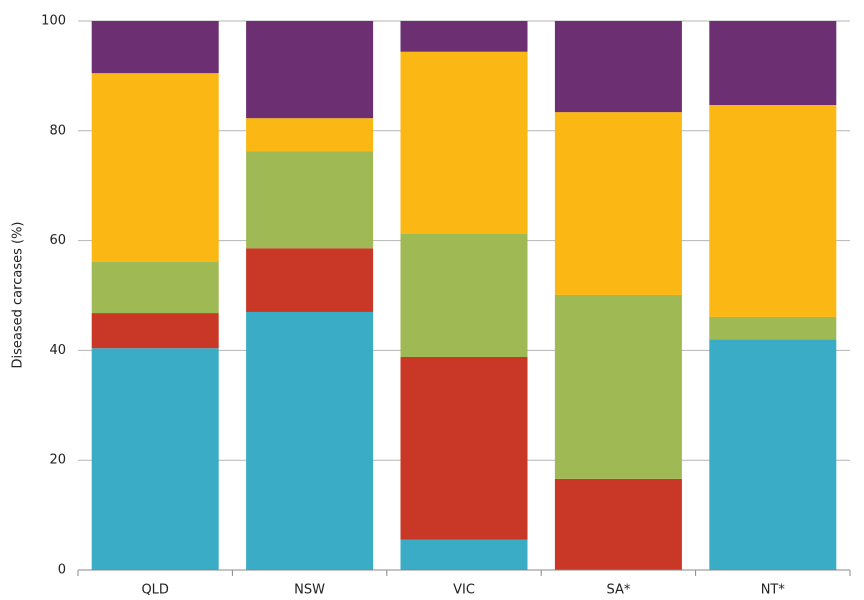 The image size is (864, 600). Describe the element at coordinates (62, 570) in the screenshot. I see `y-tick-label: 0` at that location.